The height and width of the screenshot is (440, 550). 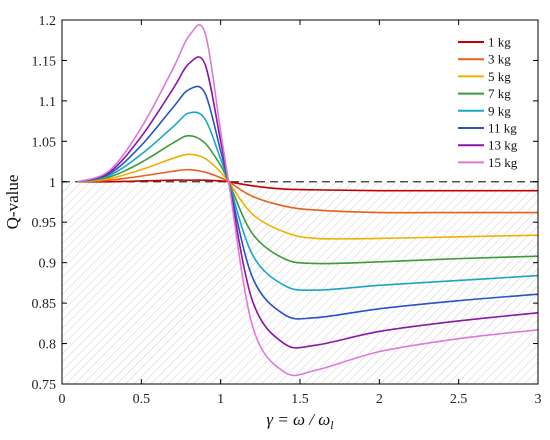 What do you see at coordinates (503, 145) in the screenshot?
I see `legend-label: 13 kg` at bounding box center [503, 145].